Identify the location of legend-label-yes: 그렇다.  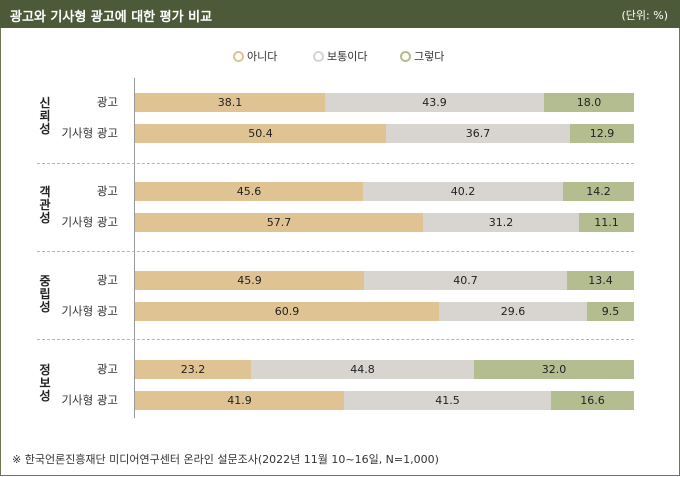
(429, 56).